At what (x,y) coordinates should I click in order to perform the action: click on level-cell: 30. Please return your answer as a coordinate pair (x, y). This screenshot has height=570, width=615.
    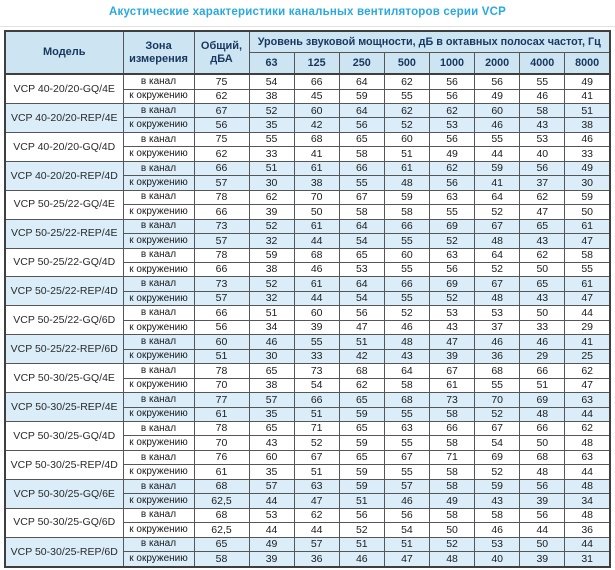
    Looking at the image, I should click on (271, 356).